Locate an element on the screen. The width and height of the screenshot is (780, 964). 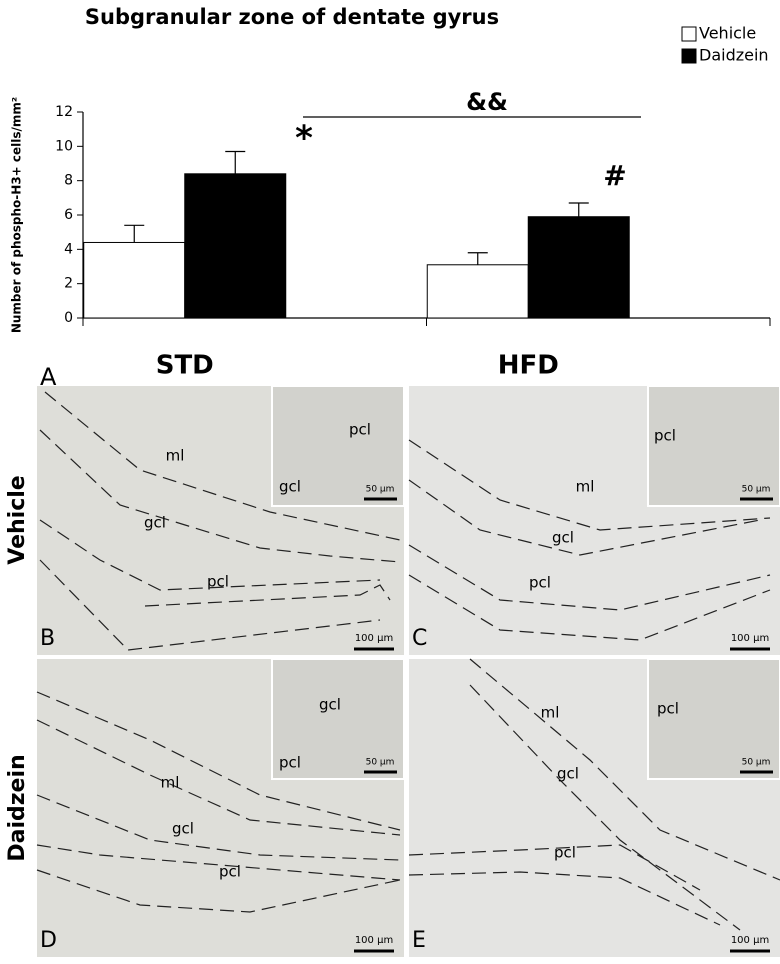
panel-letter: E is located at coordinates (419, 940).